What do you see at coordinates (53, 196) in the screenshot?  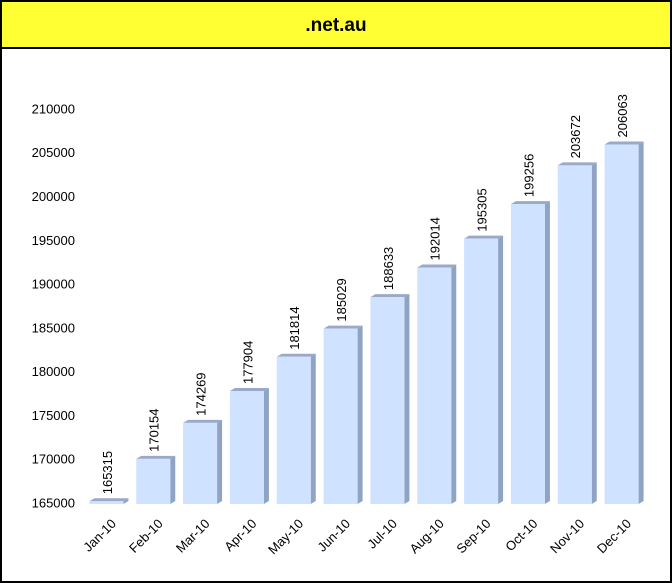 I see `y-tick-label: 200000` at bounding box center [53, 196].